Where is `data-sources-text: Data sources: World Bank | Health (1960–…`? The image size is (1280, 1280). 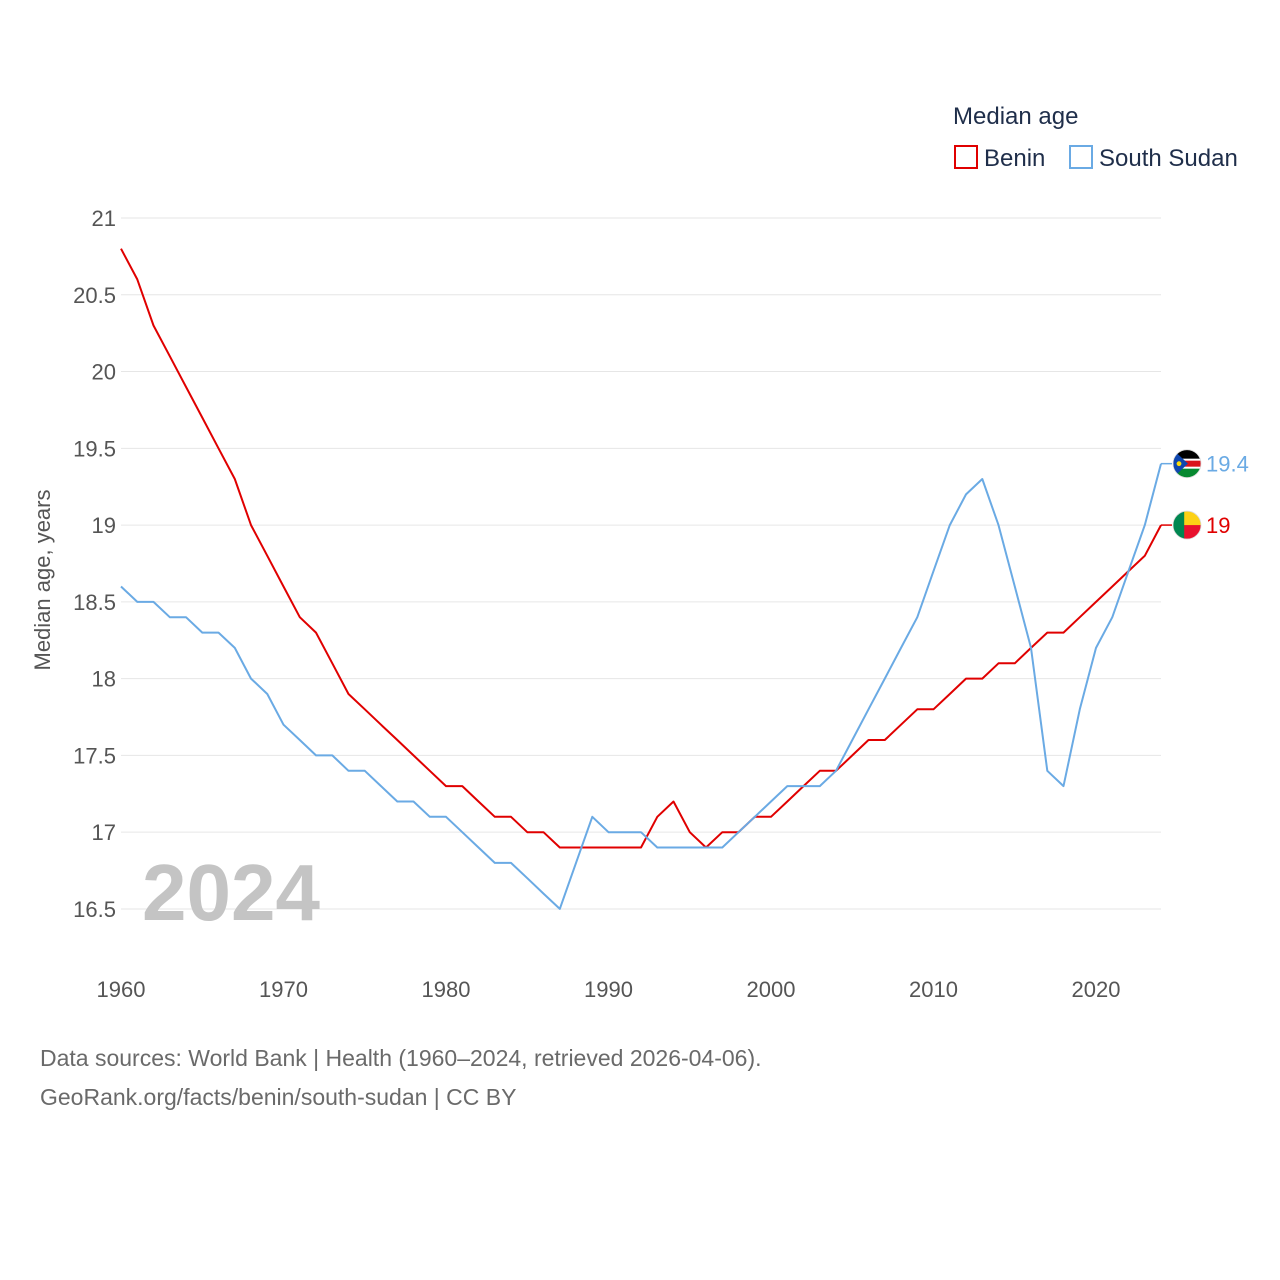
data-sources-text: Data sources: World Bank | Health (1960–… is located at coordinates (401, 1058).